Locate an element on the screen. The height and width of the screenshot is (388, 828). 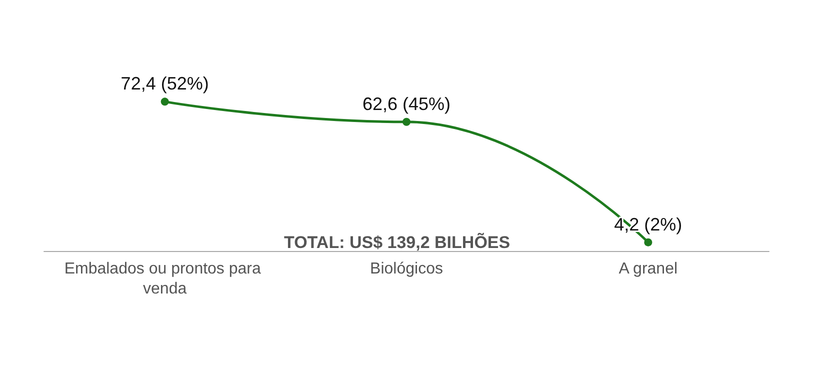
x-tick-label: A granel is located at coordinates (648, 269).